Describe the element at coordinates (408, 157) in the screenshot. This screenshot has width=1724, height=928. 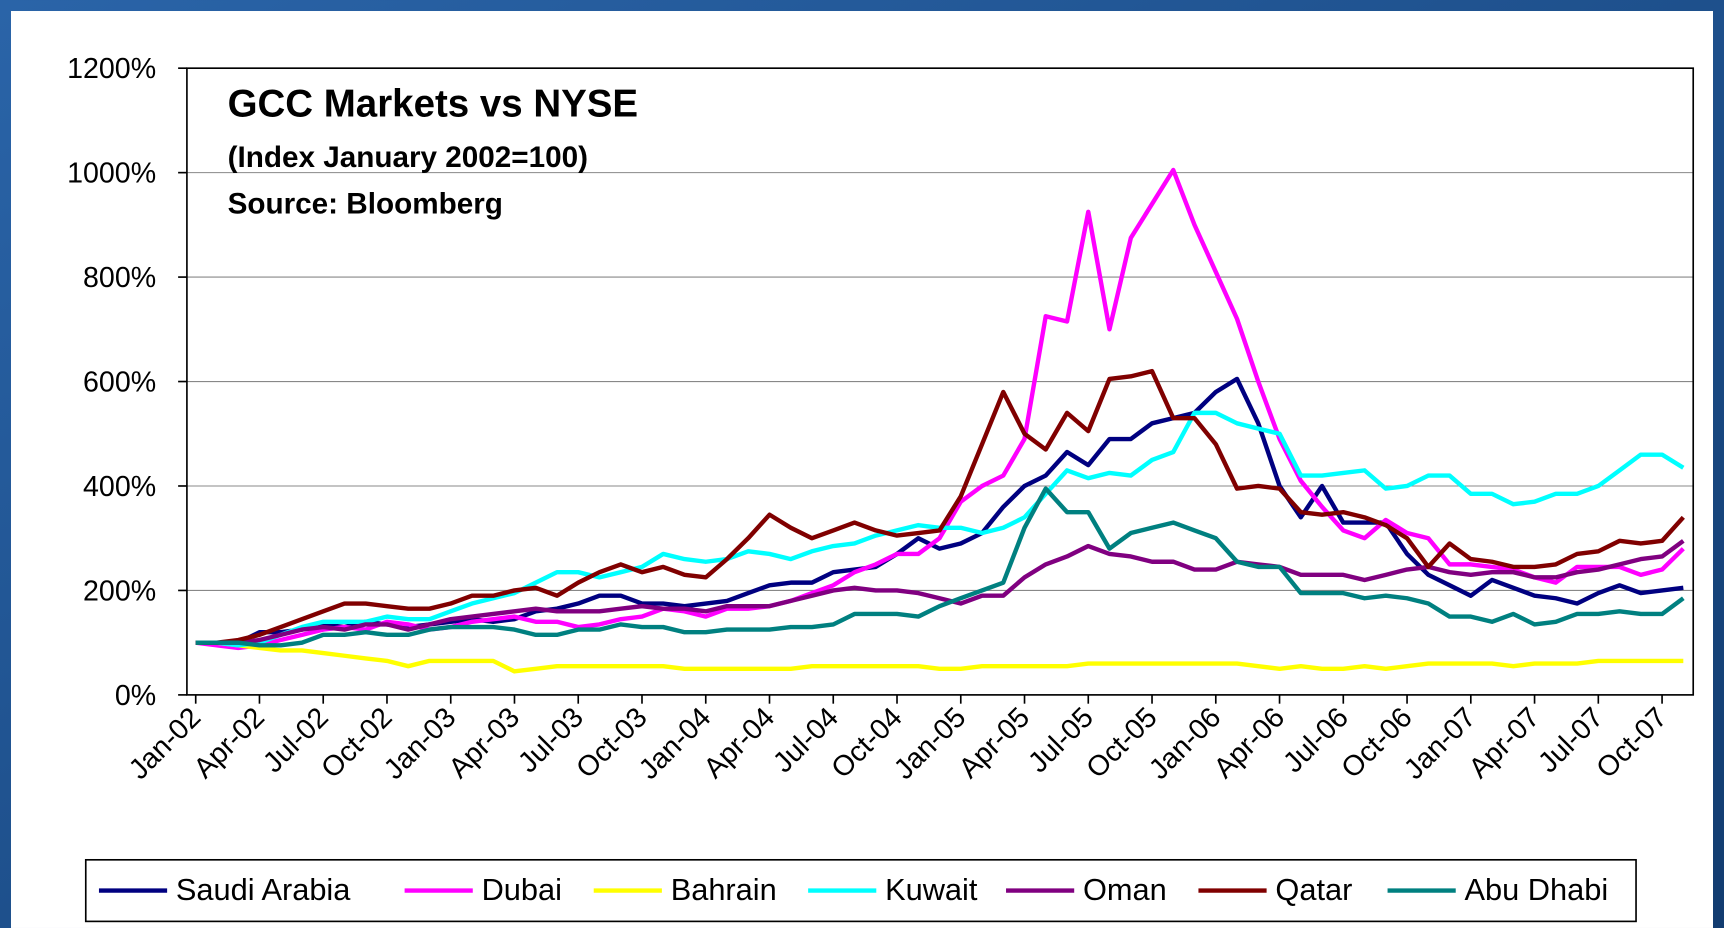
I see `subtitle: (Index January 2002=100)` at that location.